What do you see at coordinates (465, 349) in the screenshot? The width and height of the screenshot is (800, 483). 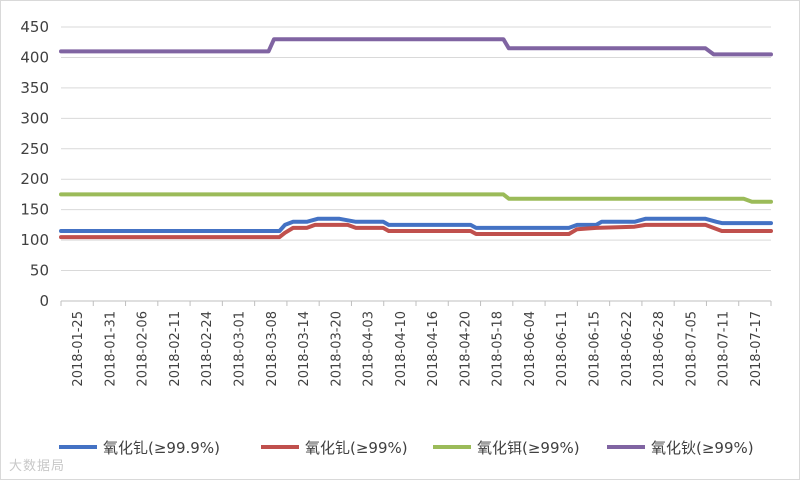 I see `x-tick-label: 2018-04-20` at bounding box center [465, 349].